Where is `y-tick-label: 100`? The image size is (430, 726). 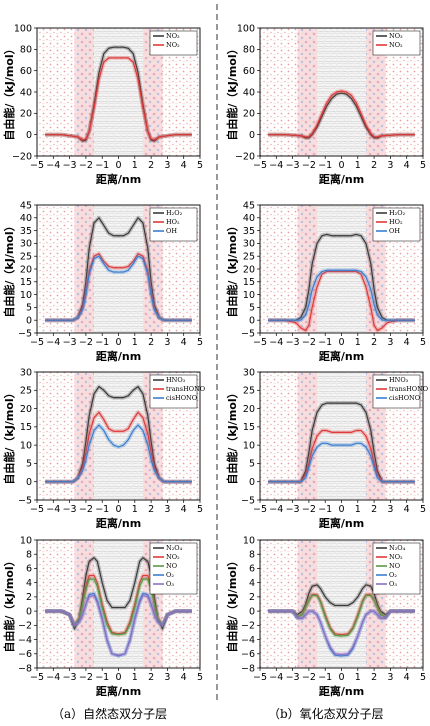 y-tick-label: 100 is located at coordinates (23, 28).